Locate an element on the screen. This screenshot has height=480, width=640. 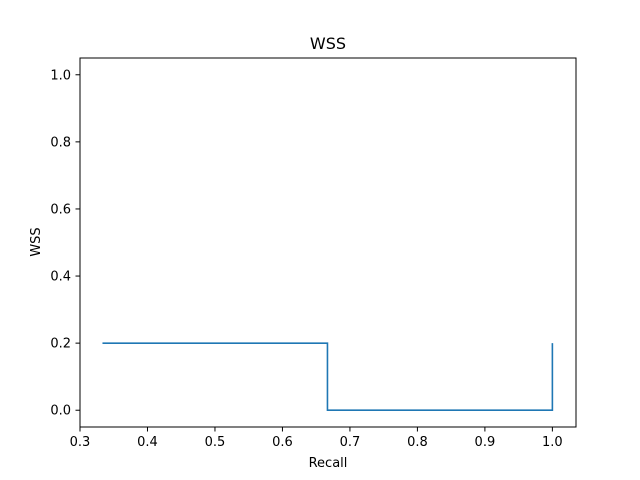
y-tick-label: 0.0 is located at coordinates (60, 411).